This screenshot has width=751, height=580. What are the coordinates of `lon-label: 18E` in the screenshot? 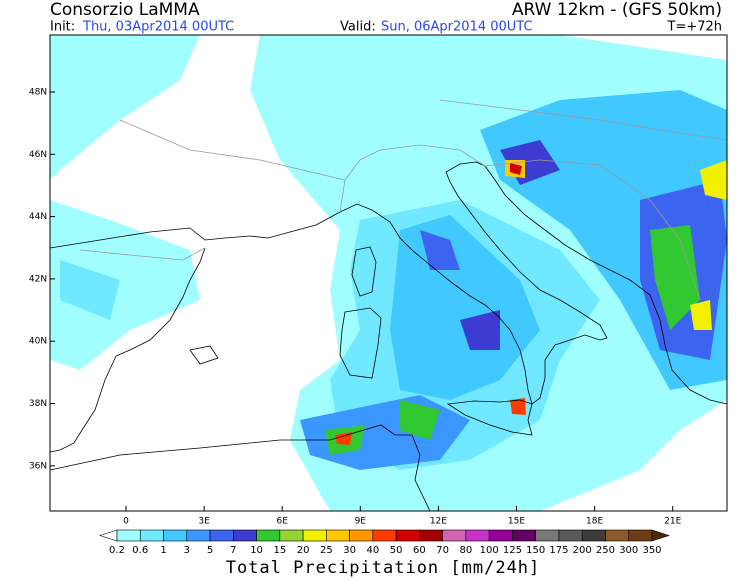 It's located at (594, 522).